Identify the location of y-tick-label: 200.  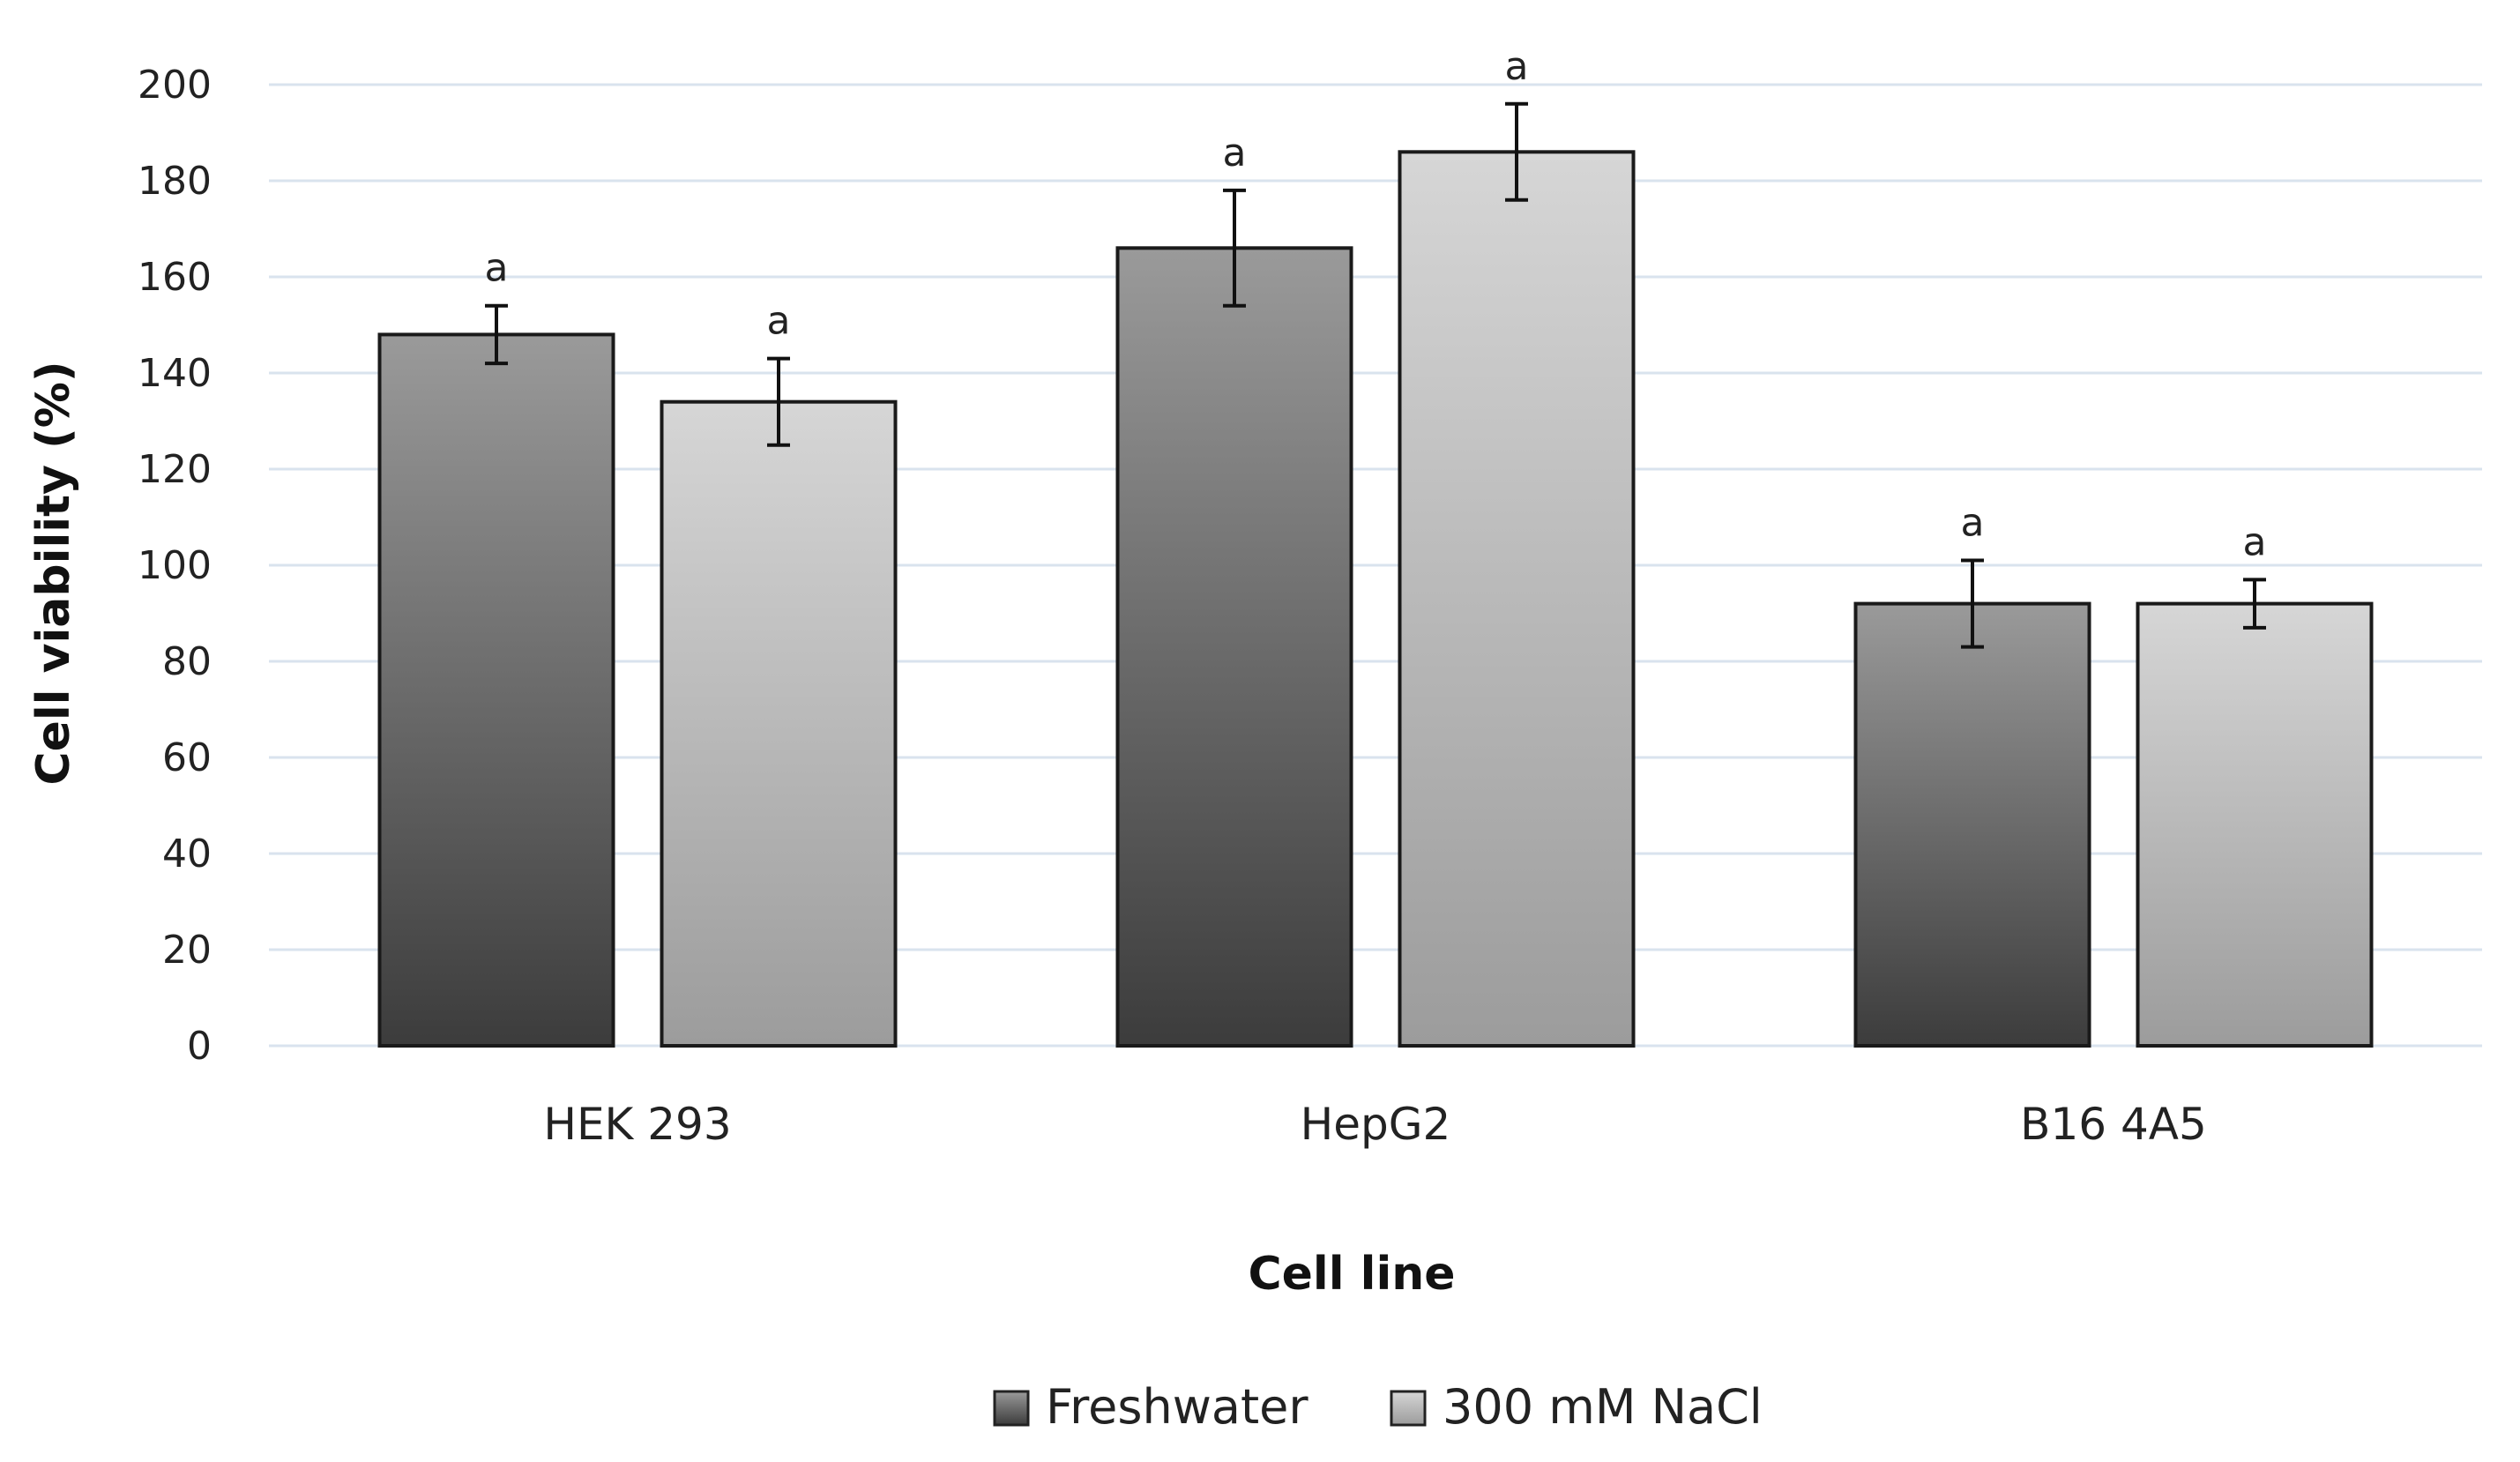
(175, 86).